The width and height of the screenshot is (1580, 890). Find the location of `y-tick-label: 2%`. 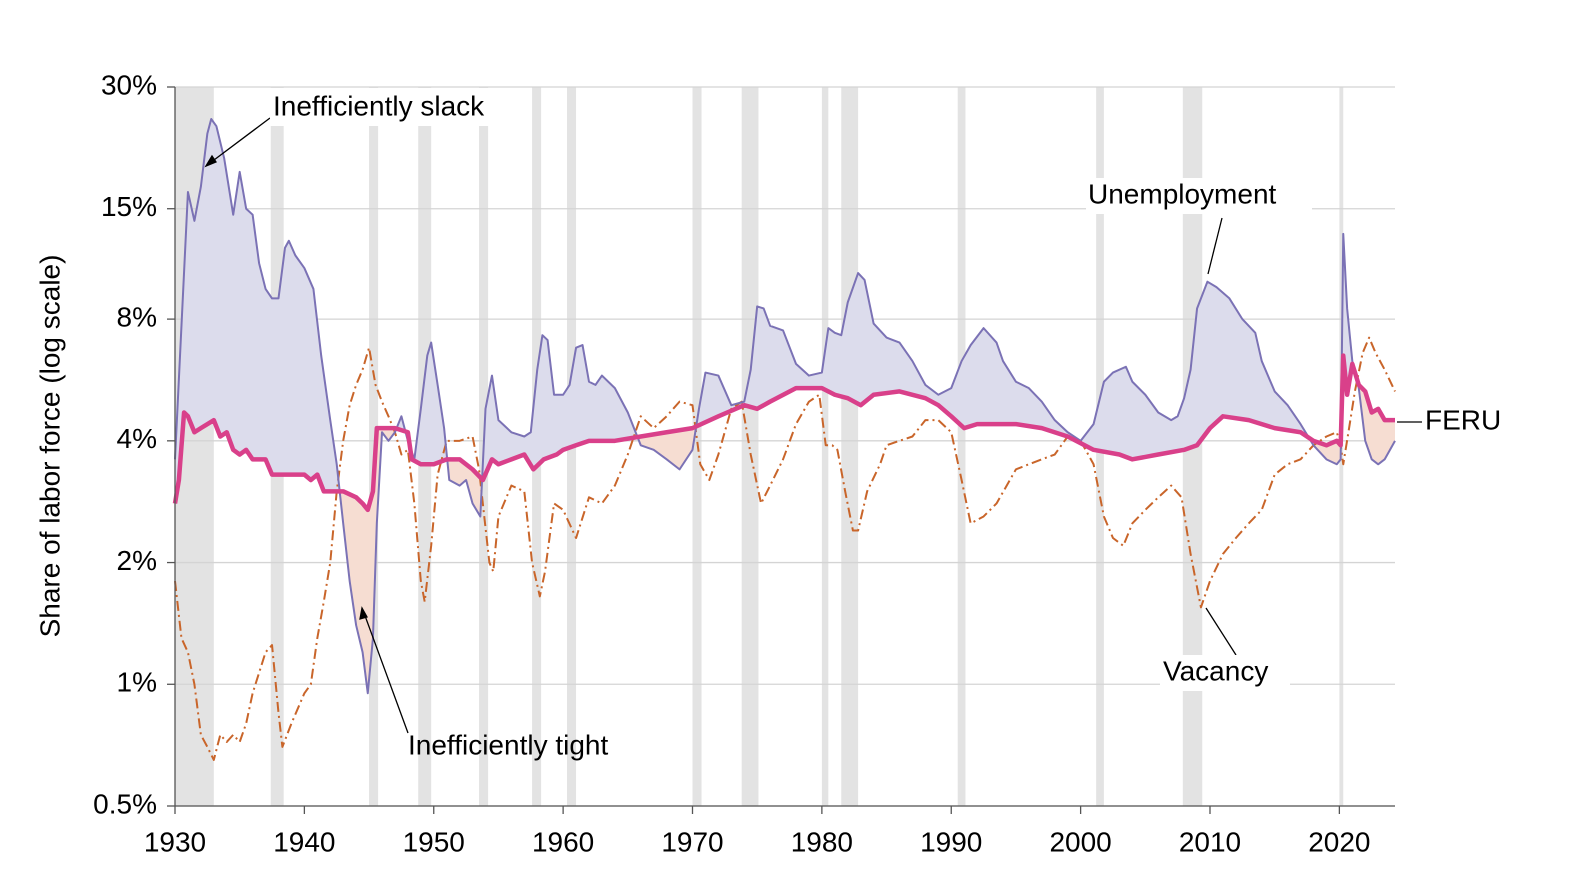

y-tick-label: 2% is located at coordinates (137, 560).